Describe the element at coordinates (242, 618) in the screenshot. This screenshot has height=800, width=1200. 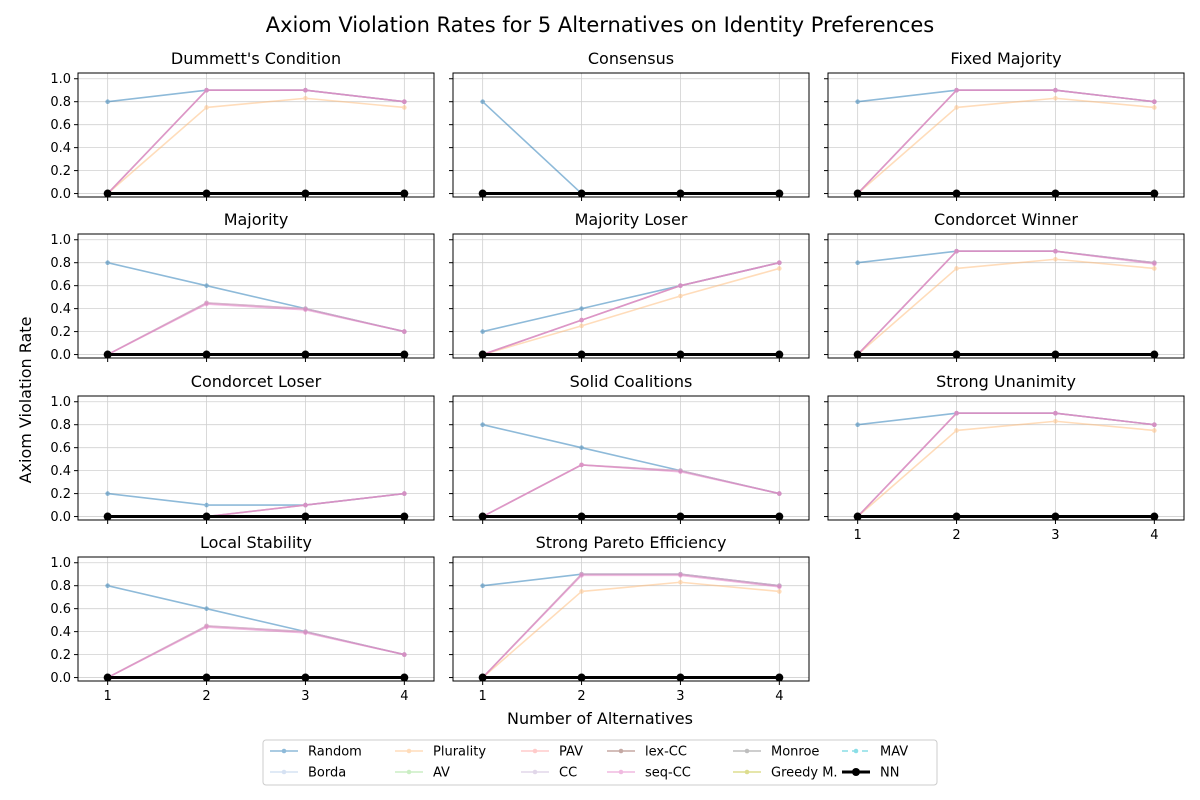
I see `subplot-local-stability: Local Stability 0.0 0.2 0.4 0.6 0.8 1.0 1 2 3 4` at that location.